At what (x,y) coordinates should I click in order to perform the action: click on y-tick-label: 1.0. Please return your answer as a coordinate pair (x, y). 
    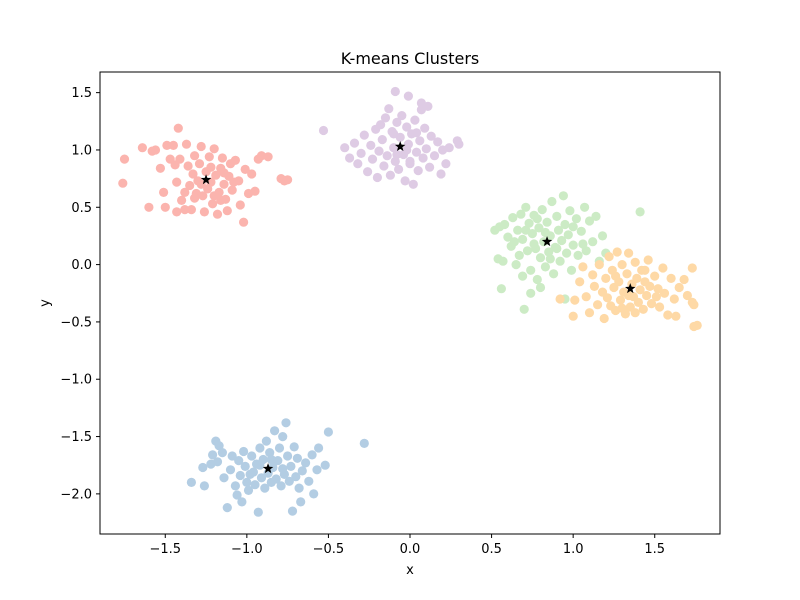
    Looking at the image, I should click on (81, 150).